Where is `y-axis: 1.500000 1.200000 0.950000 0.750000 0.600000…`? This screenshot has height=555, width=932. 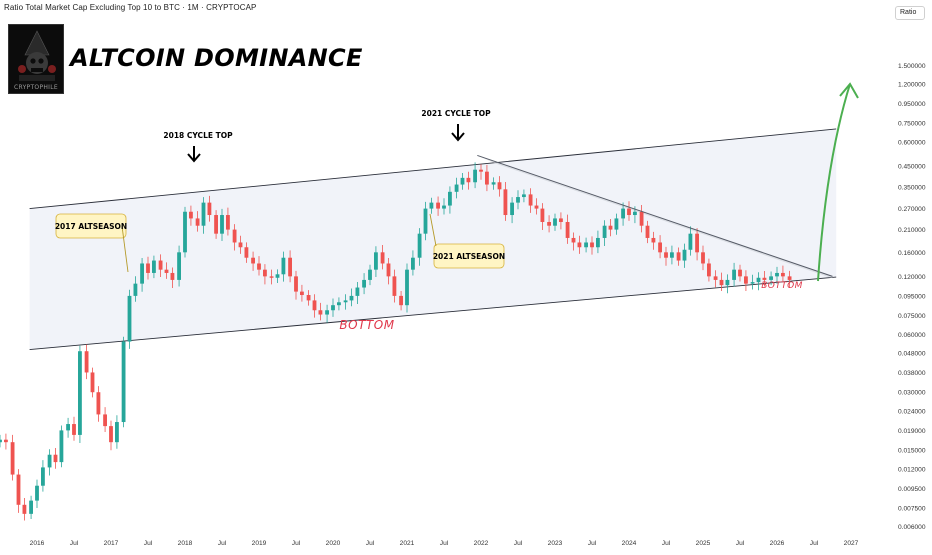 y-axis: 1.500000 1.200000 0.950000 0.750000 0.600000… is located at coordinates (910, 275).